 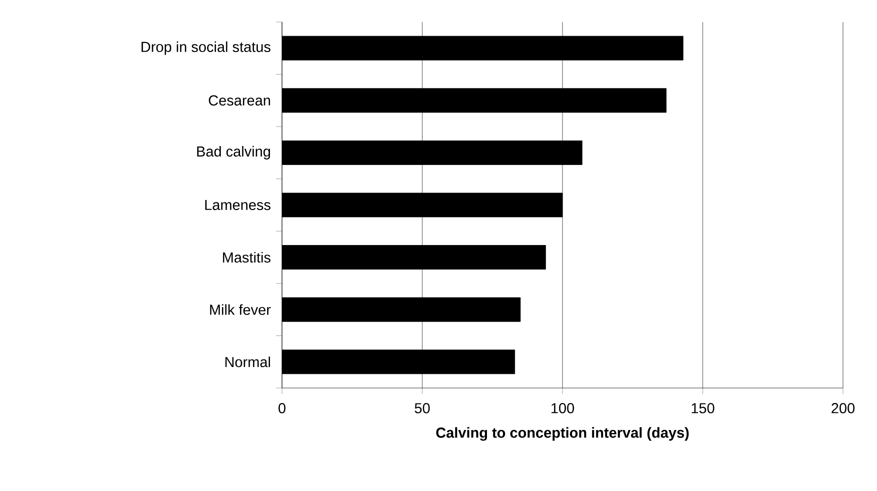 What do you see at coordinates (282, 408) in the screenshot?
I see `x-tick-label: 0` at bounding box center [282, 408].